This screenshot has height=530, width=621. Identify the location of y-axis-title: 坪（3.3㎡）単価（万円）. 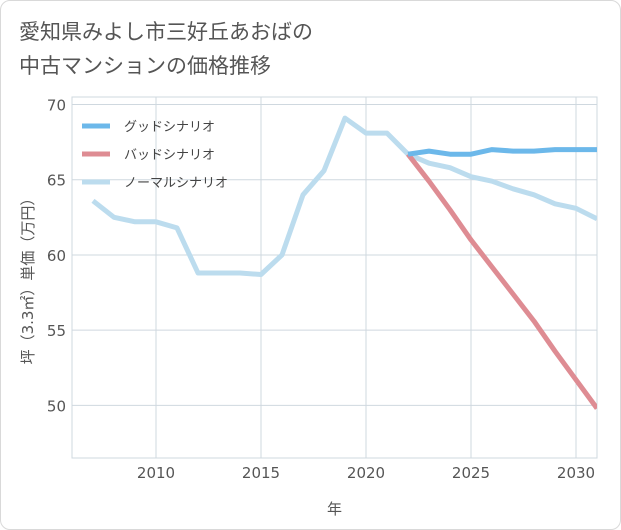
(28, 278).